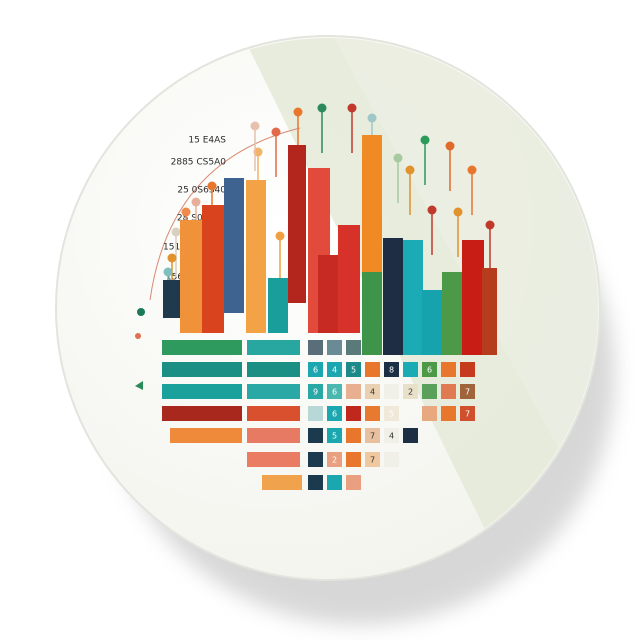 This screenshot has height=640, width=640. Describe the element at coordinates (201, 191) in the screenshot. I see `axis-label: 25 0S6S40` at that location.